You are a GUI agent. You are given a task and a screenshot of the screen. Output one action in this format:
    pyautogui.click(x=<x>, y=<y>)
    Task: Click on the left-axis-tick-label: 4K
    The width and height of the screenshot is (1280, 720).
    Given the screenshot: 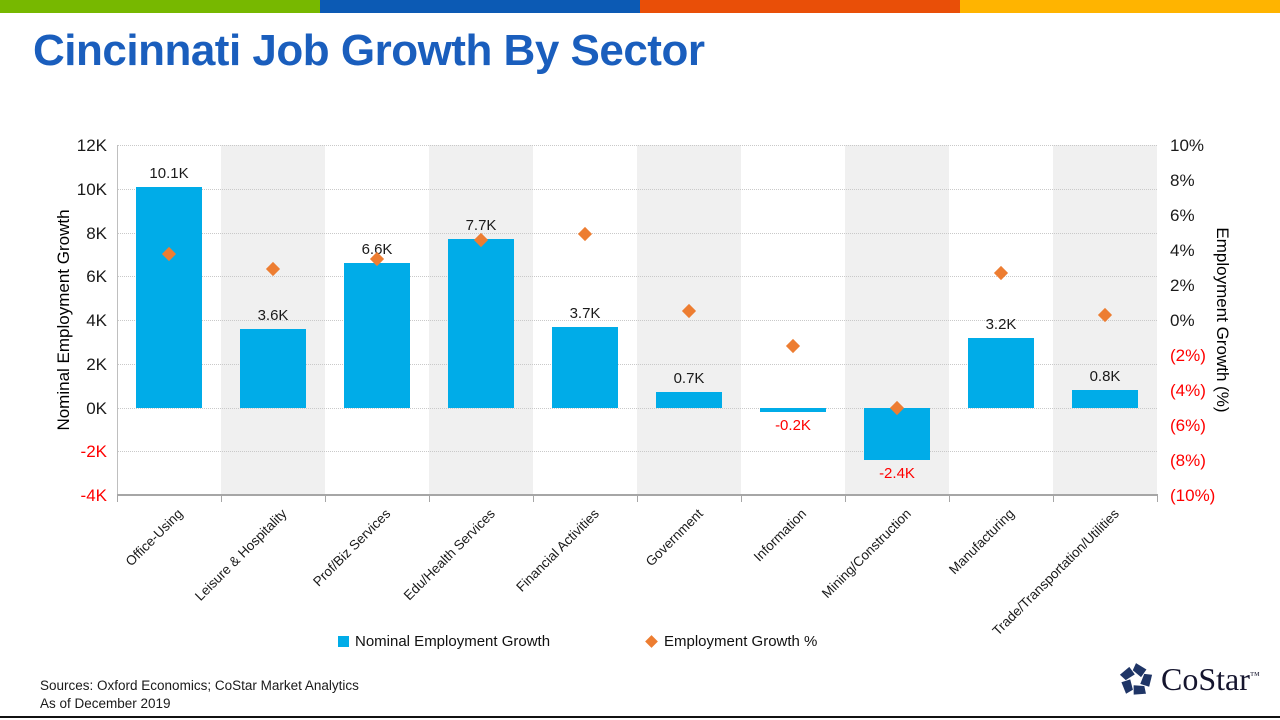 What is the action you would take?
    pyautogui.click(x=96, y=320)
    